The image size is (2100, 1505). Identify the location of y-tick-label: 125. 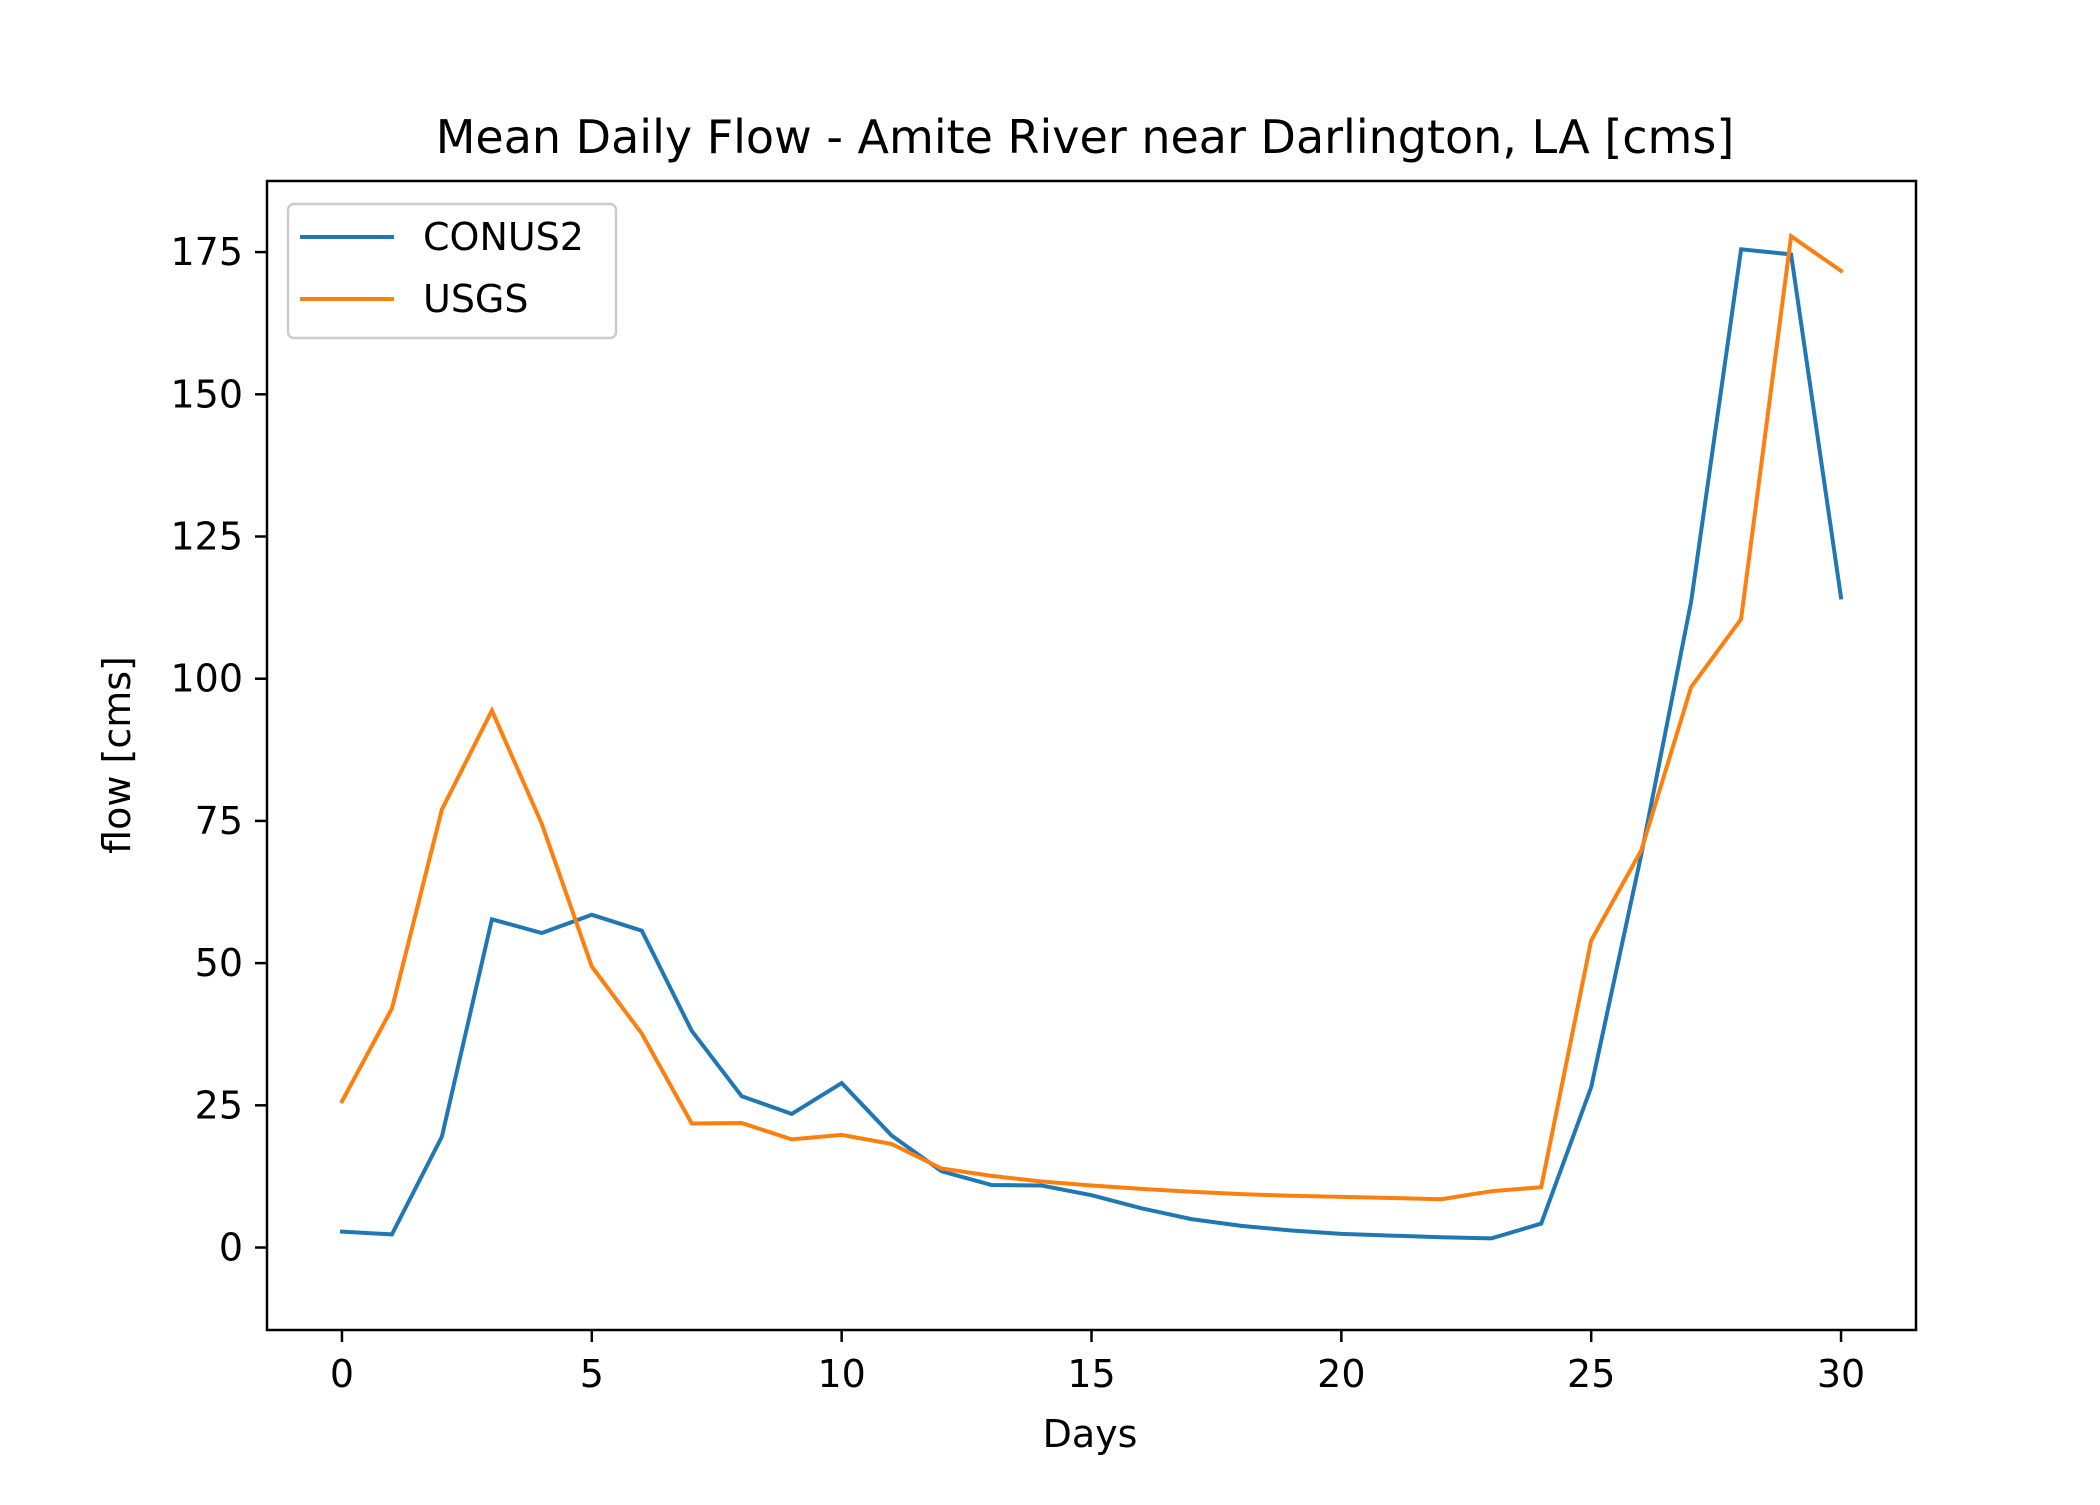
(206, 537).